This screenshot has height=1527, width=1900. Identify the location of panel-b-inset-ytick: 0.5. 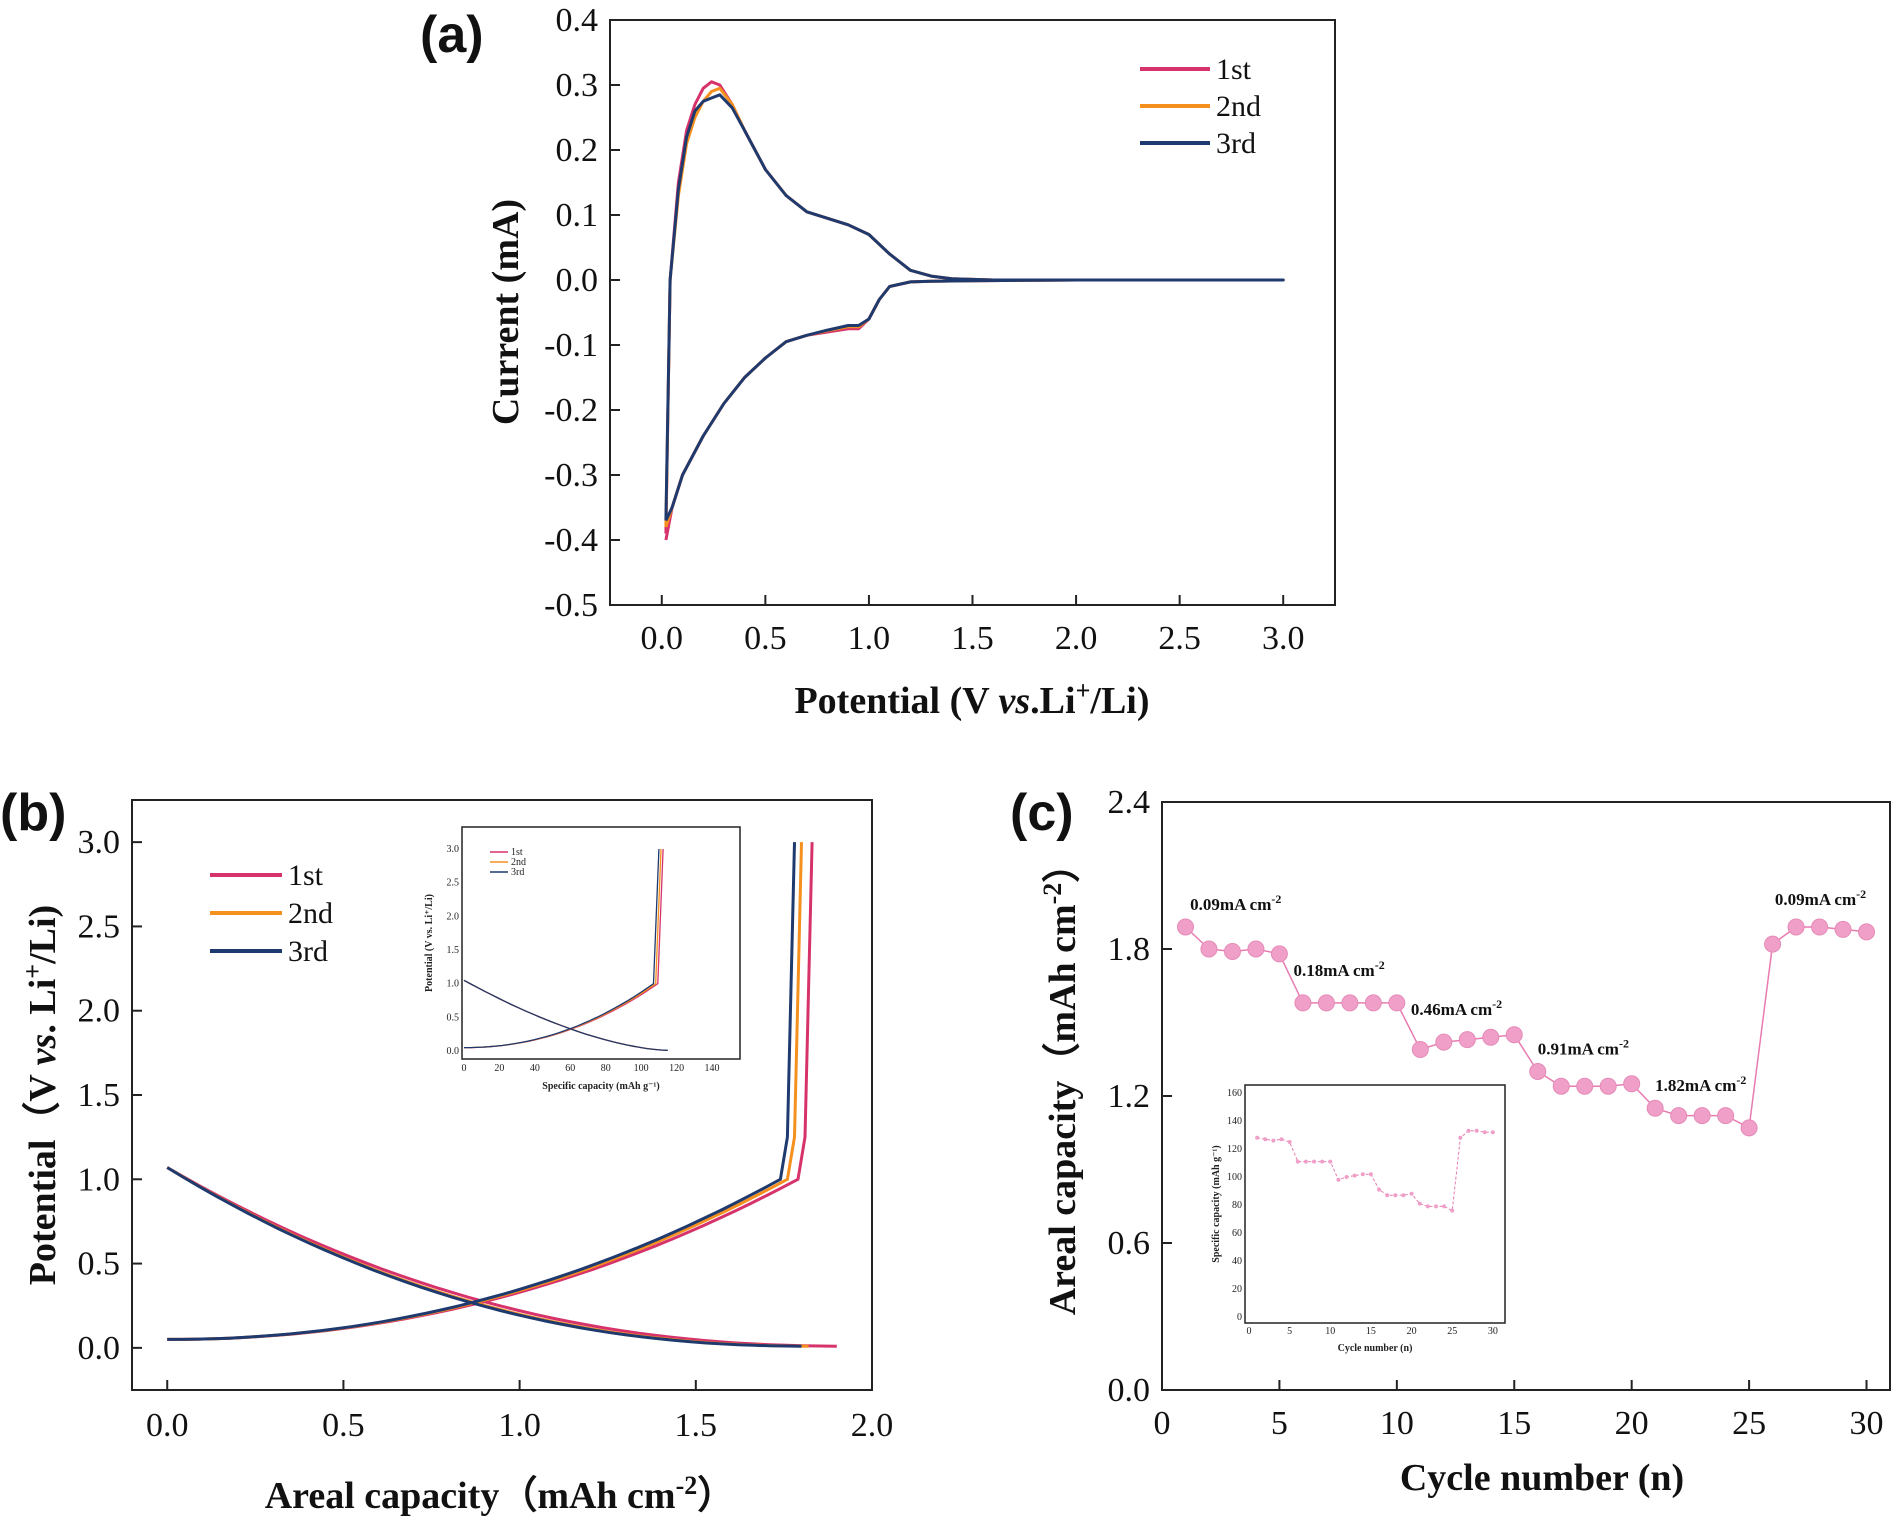
(453, 1017).